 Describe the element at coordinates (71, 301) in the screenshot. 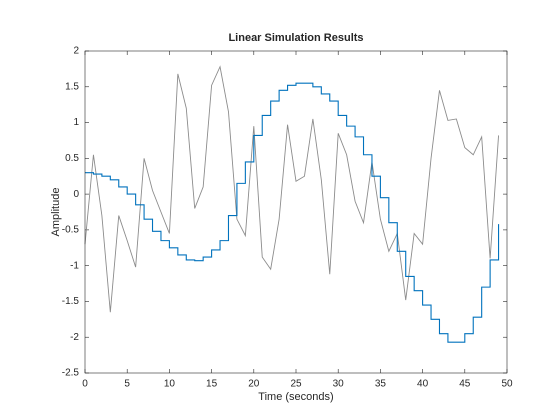

I see `y-tick-label: -1.5` at that location.